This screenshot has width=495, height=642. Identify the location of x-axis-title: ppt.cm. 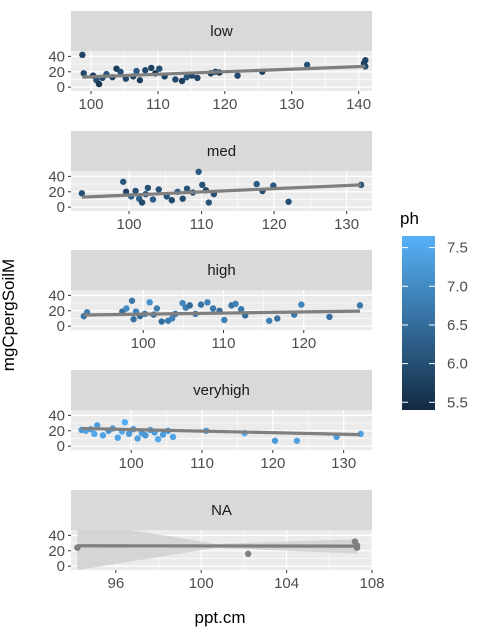
(219, 617).